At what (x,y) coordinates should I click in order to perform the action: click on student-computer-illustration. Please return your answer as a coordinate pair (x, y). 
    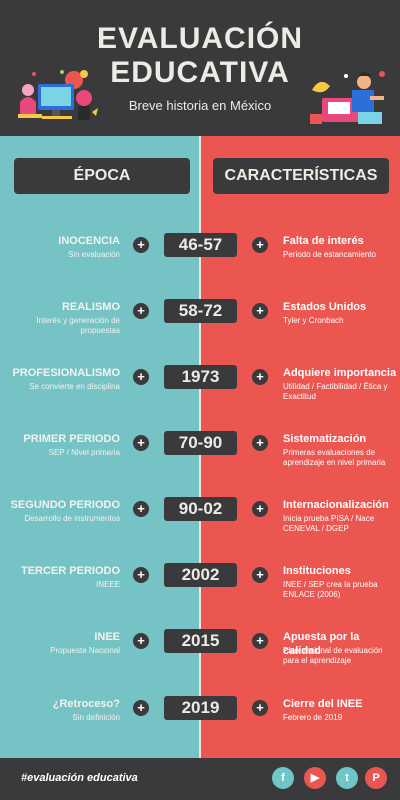
    Looking at the image, I should click on (58, 95).